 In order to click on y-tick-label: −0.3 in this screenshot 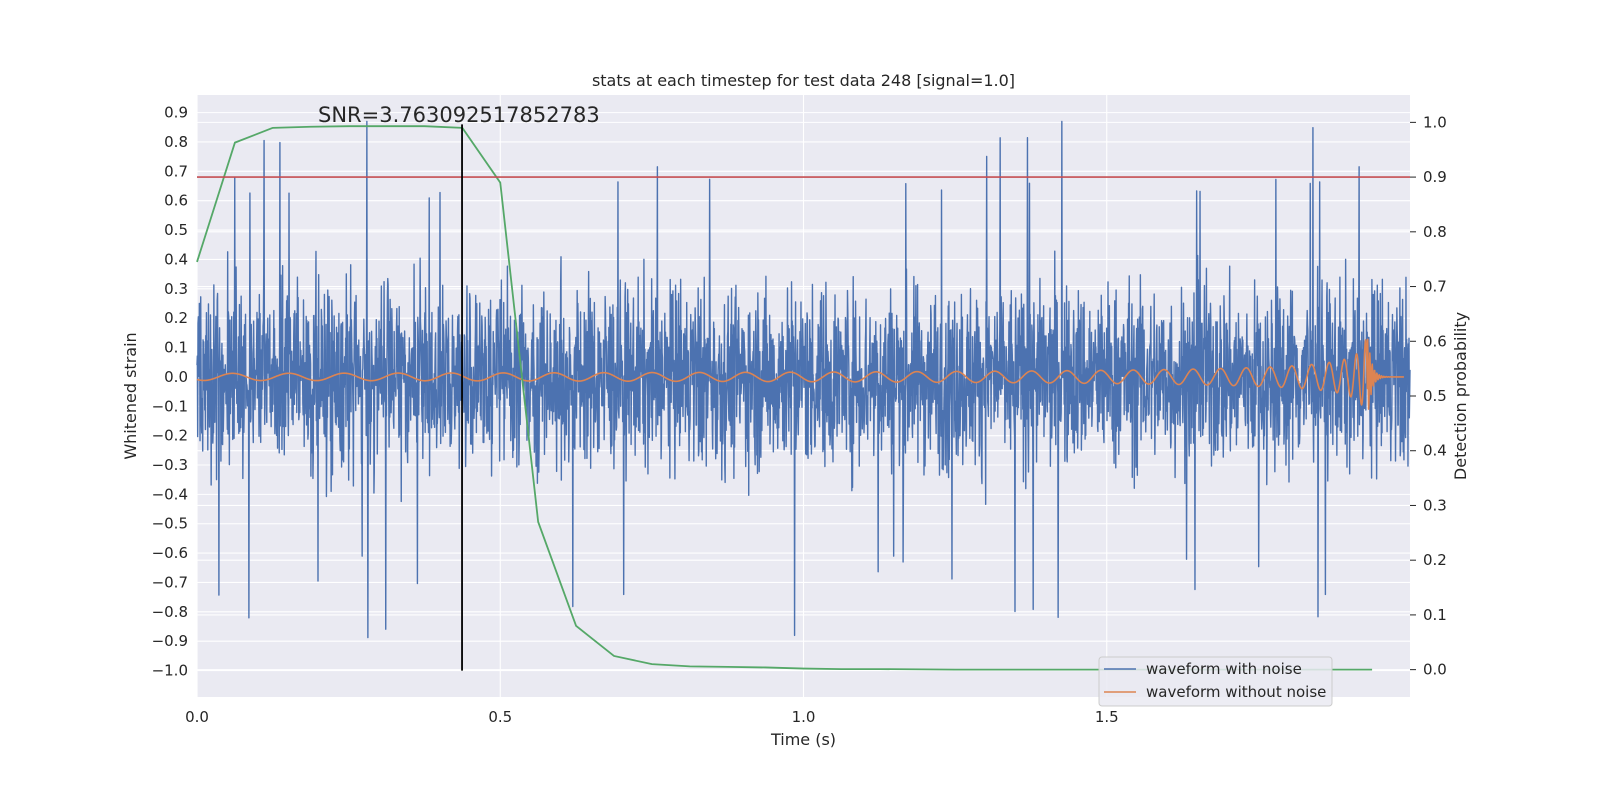, I will do `click(170, 465)`.